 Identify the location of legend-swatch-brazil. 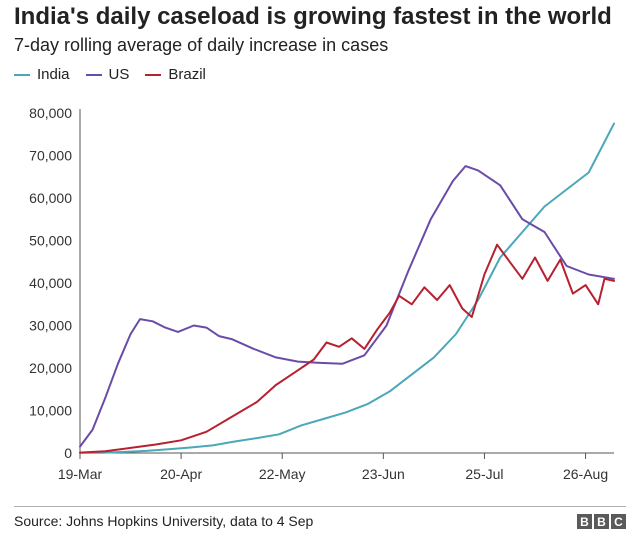
(153, 74).